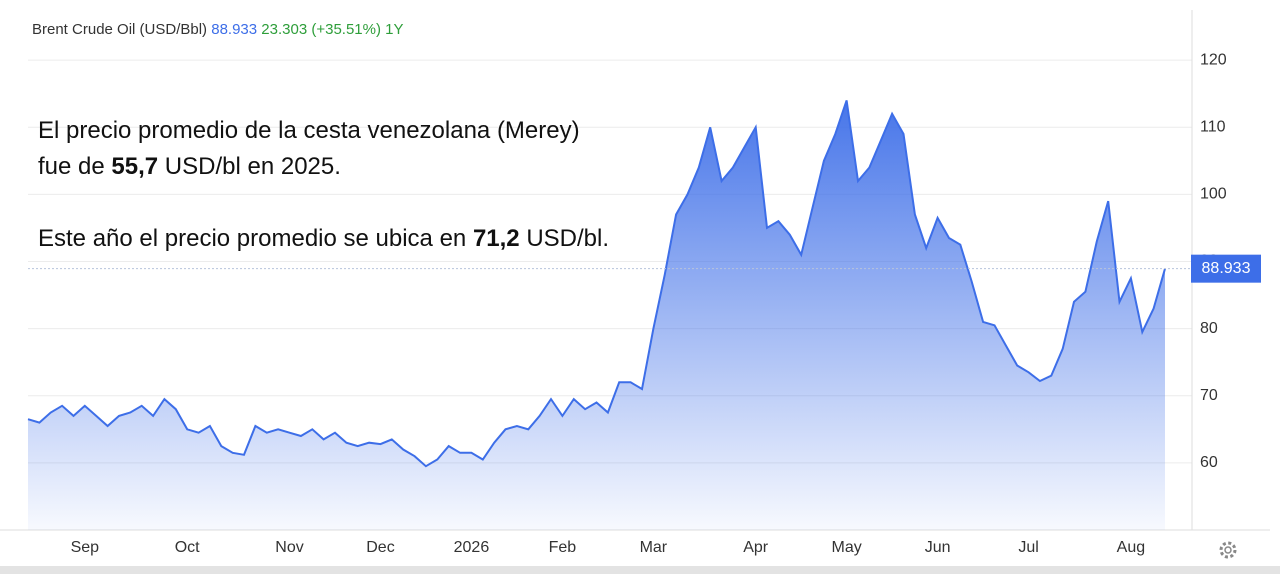 This screenshot has height=574, width=1280. I want to click on settings-icon, so click(1228, 550).